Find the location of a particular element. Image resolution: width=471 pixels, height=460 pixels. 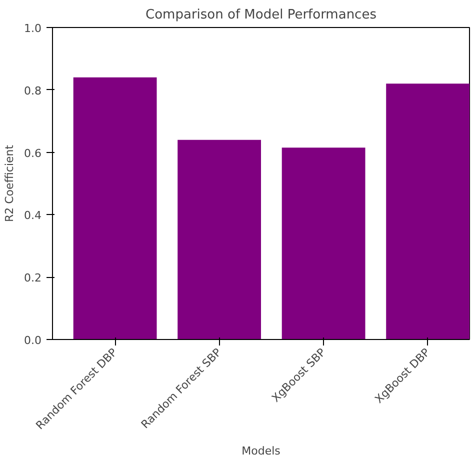

chart-title: Comparison of Model Performances is located at coordinates (261, 15).